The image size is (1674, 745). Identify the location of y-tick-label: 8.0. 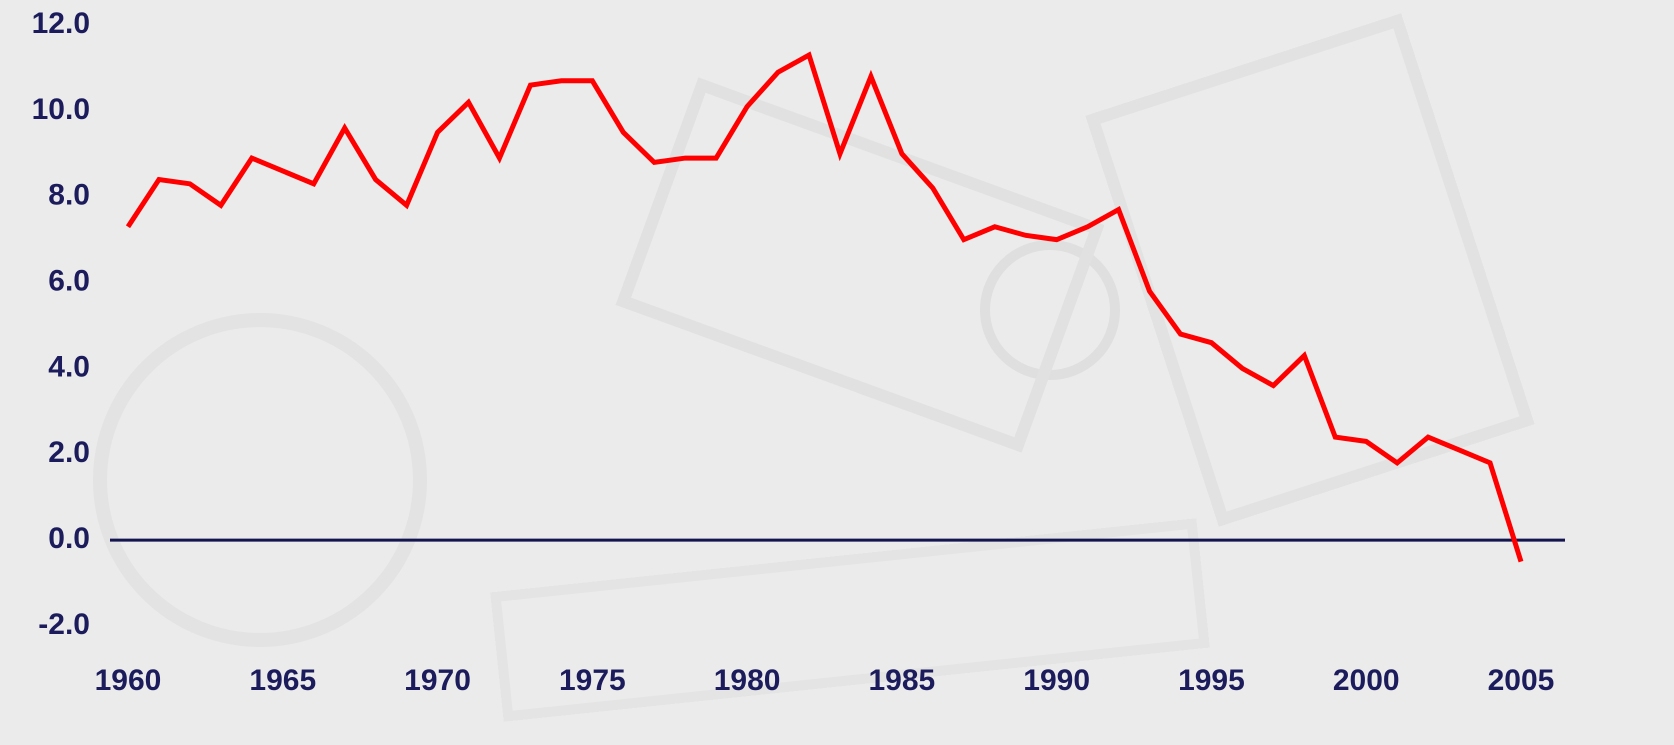
(69, 195).